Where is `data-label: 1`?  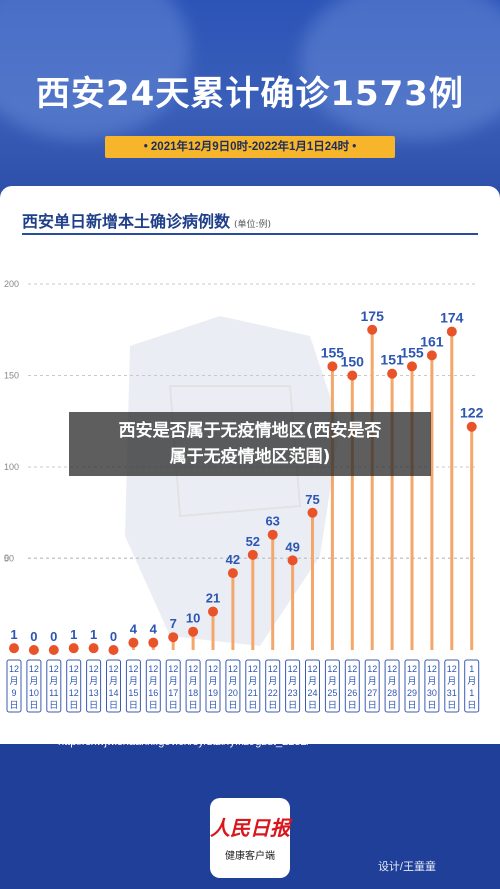
data-label: 1 is located at coordinates (93, 634).